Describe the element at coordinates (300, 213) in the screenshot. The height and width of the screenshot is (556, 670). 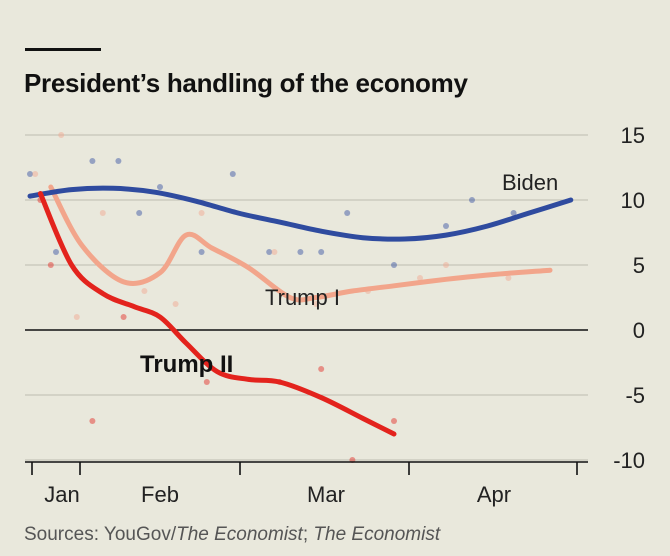
I see `biden-line` at that location.